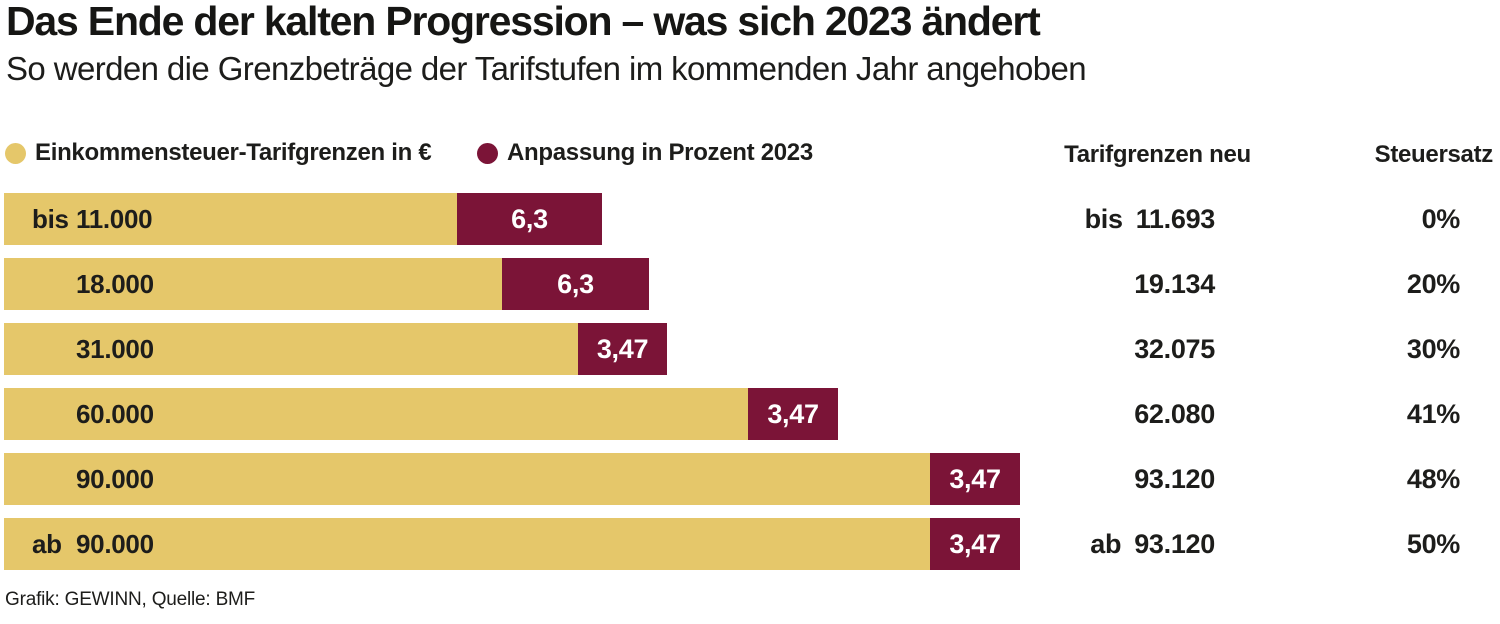 This screenshot has height=624, width=1500. I want to click on legend-item-tarifgrenzen: Einkommensteuer-Tarifgrenzen in €, so click(218, 153).